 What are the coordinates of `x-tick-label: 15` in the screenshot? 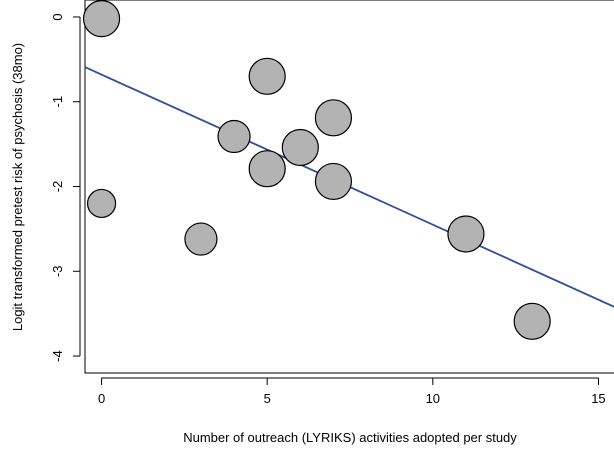 It's located at (598, 398).